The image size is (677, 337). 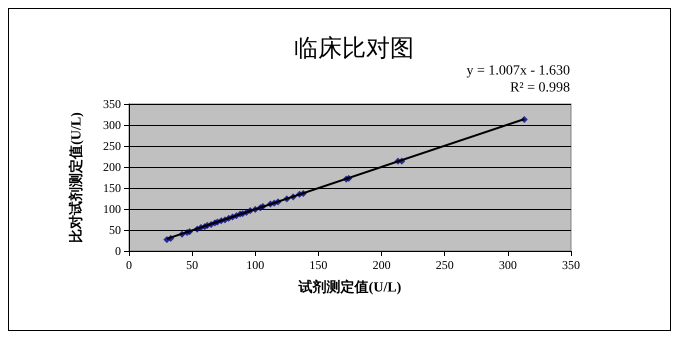 What do you see at coordinates (571, 265) in the screenshot?
I see `x-tick-label: 350` at bounding box center [571, 265].